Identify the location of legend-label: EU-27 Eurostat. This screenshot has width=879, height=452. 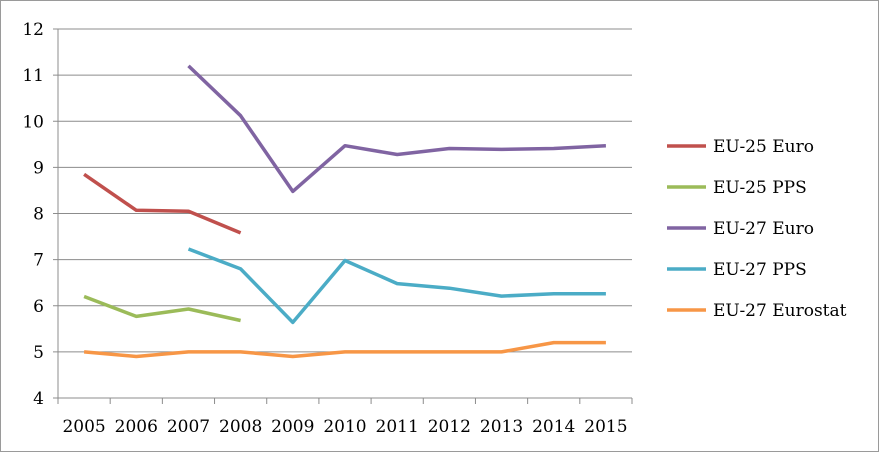
(780, 311).